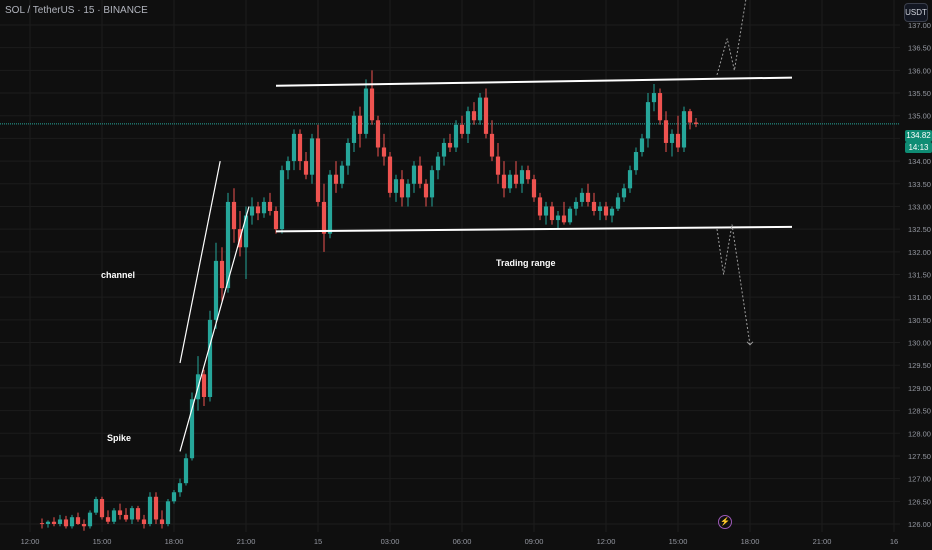 The height and width of the screenshot is (550, 932). I want to click on x-tick-label: 12:00, so click(30, 541).